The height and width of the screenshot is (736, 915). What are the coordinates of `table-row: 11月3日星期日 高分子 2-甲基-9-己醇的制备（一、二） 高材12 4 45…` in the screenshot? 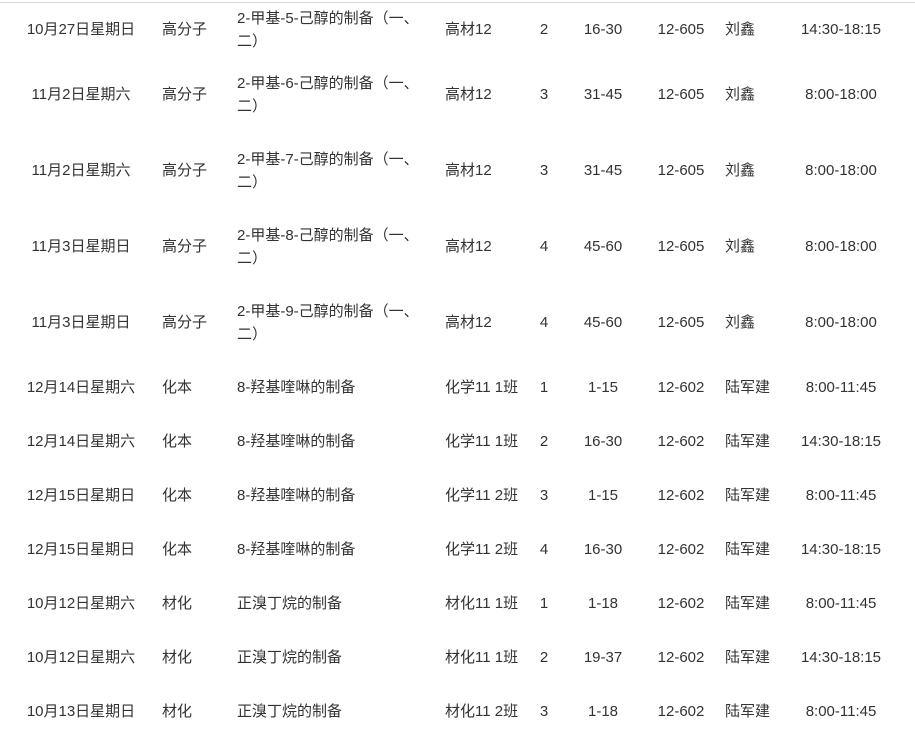 It's located at (457, 323).